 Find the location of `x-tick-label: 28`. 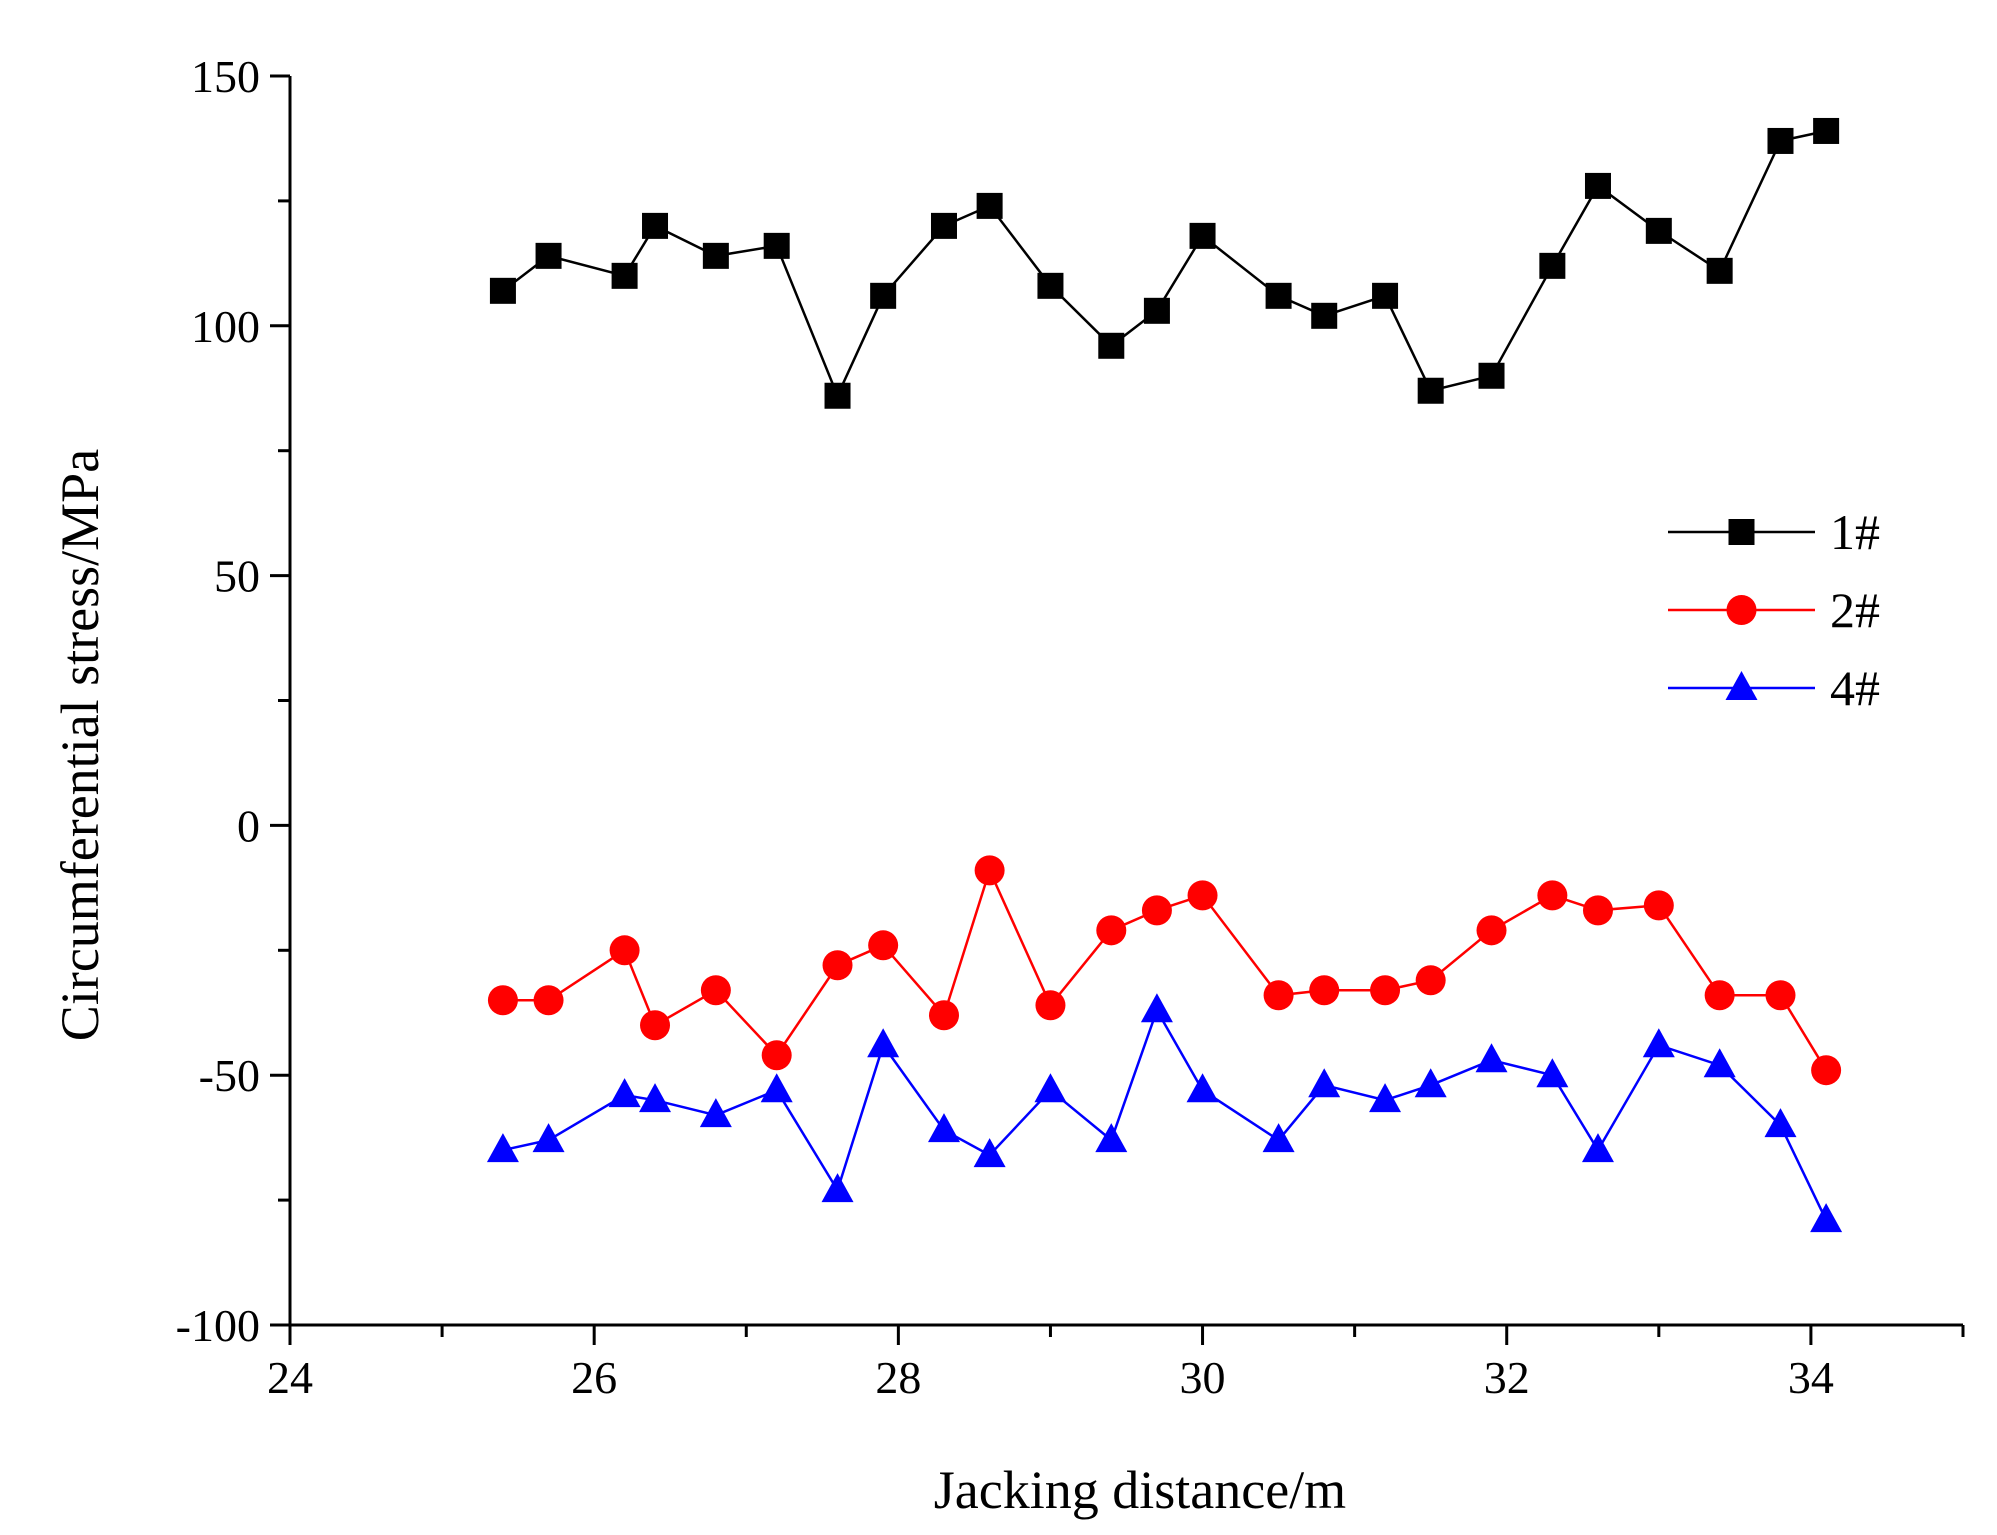

x-tick-label: 28 is located at coordinates (898, 1377).